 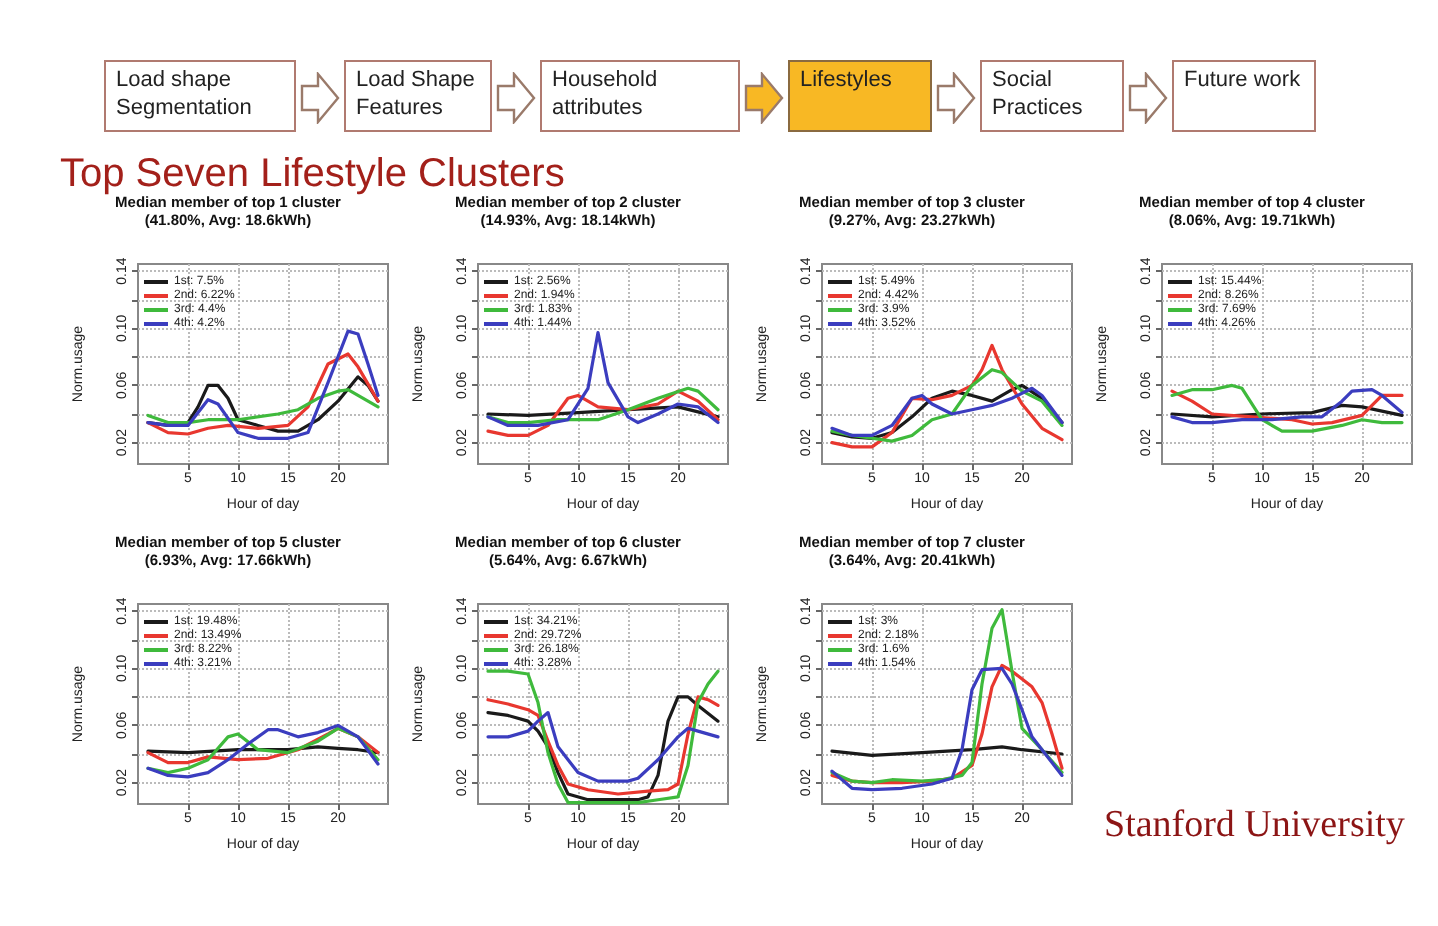 I want to click on text: Load Shape Features, so click(x=418, y=96).